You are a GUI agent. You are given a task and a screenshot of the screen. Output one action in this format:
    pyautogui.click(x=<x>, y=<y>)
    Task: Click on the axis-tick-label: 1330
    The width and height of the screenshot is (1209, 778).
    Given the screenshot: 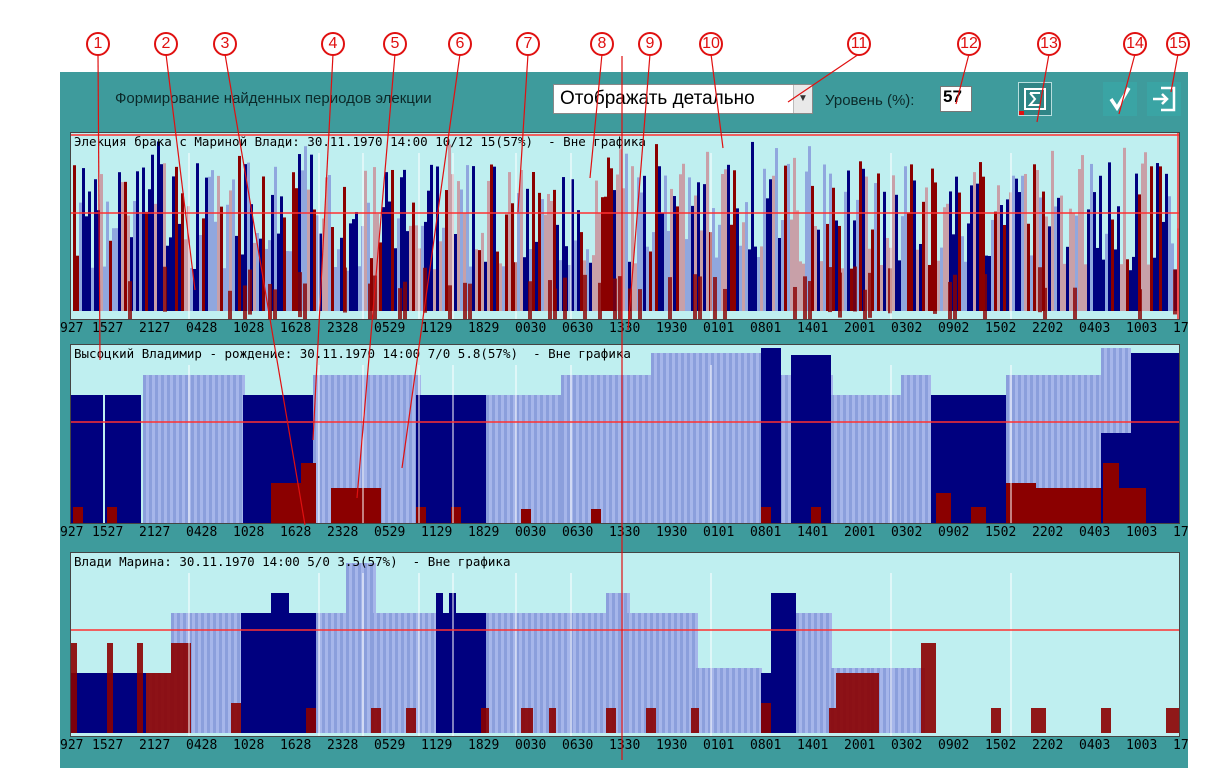 What is the action you would take?
    pyautogui.click(x=625, y=532)
    